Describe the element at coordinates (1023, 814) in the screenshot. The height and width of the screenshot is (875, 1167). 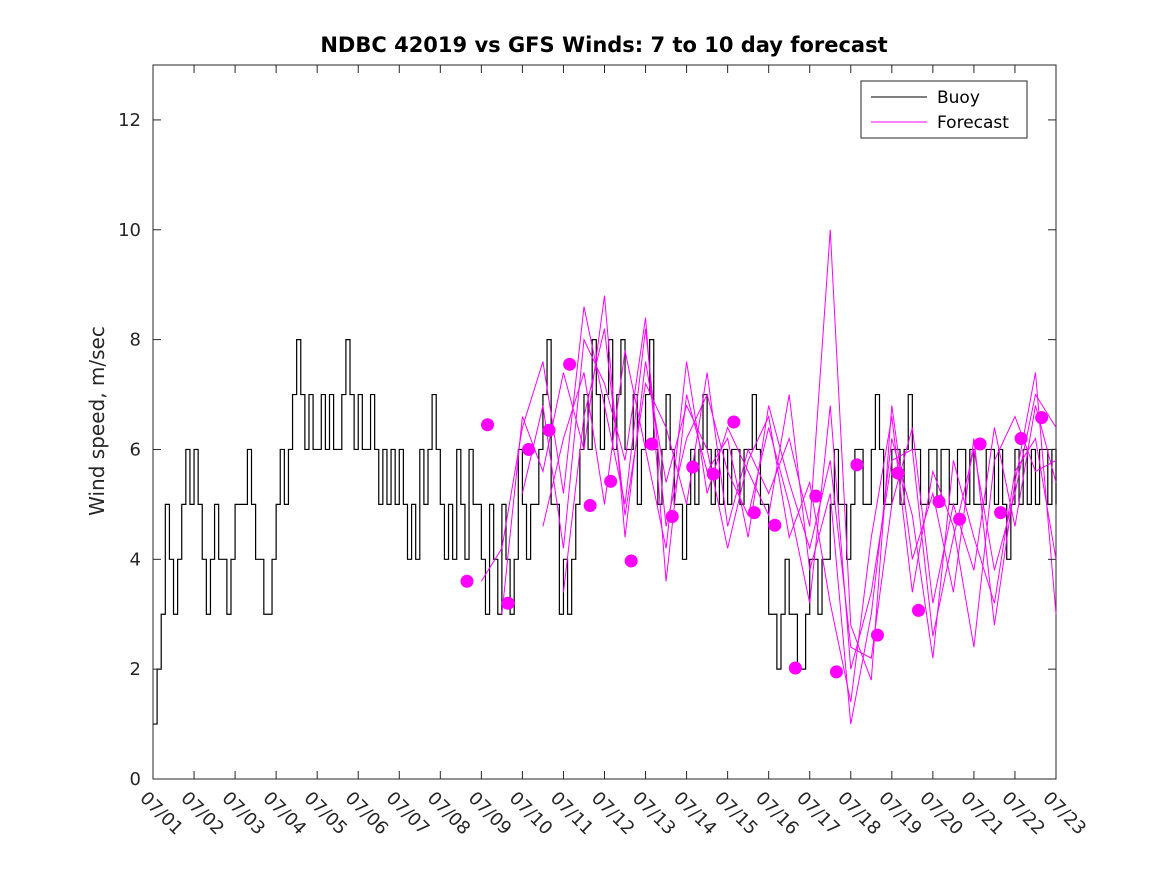
I see `x-tick-label: 07/22` at that location.